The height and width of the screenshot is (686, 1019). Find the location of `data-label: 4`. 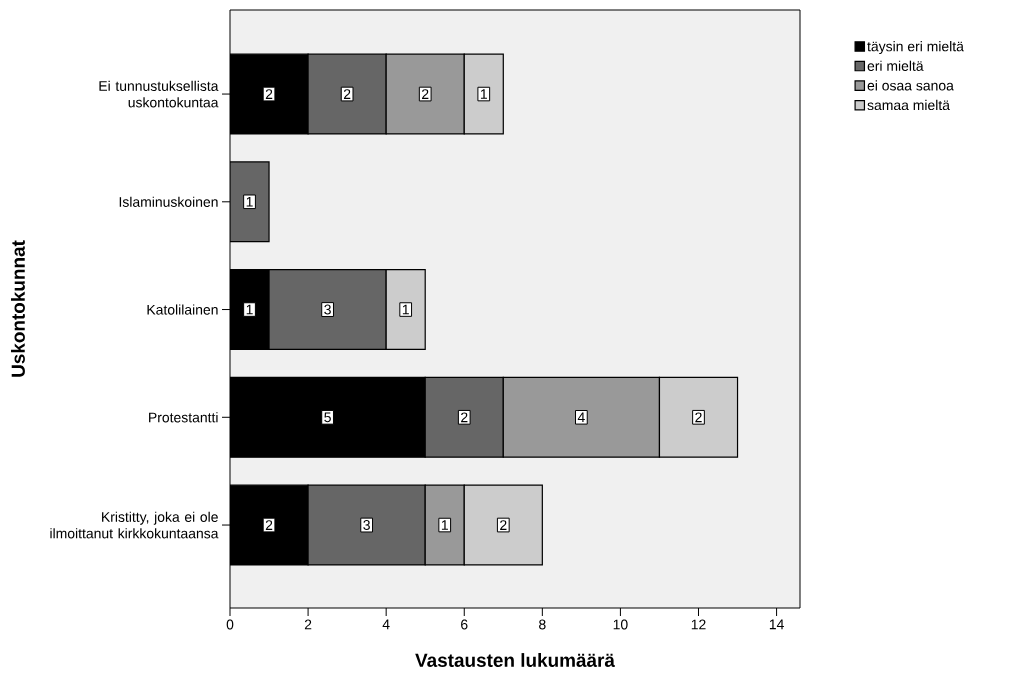

data-label: 4 is located at coordinates (581, 417).